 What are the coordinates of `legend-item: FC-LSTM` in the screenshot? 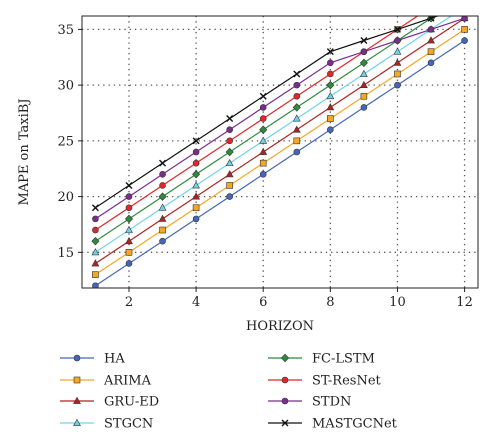 It's located at (321, 359).